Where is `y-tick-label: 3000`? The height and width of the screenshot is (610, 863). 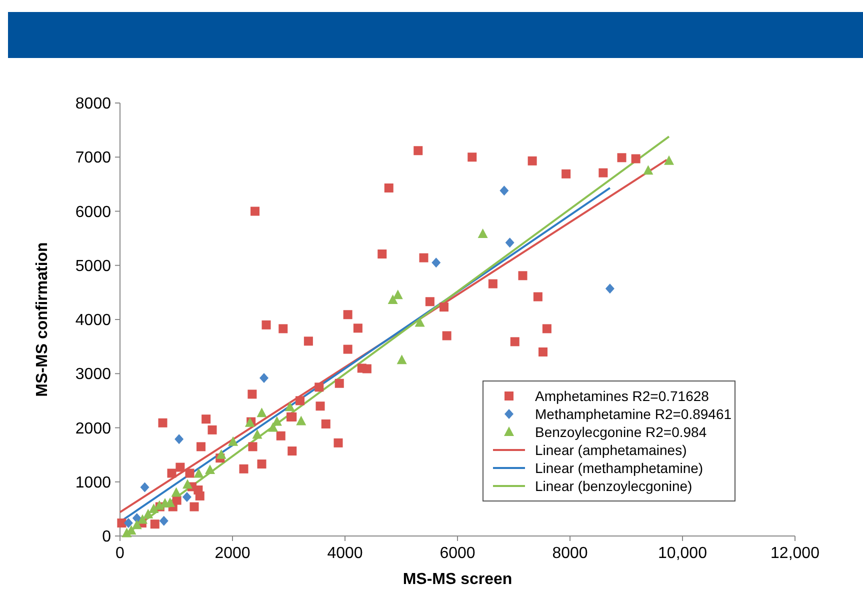
y-tick-label: 3000 is located at coordinates (93, 375).